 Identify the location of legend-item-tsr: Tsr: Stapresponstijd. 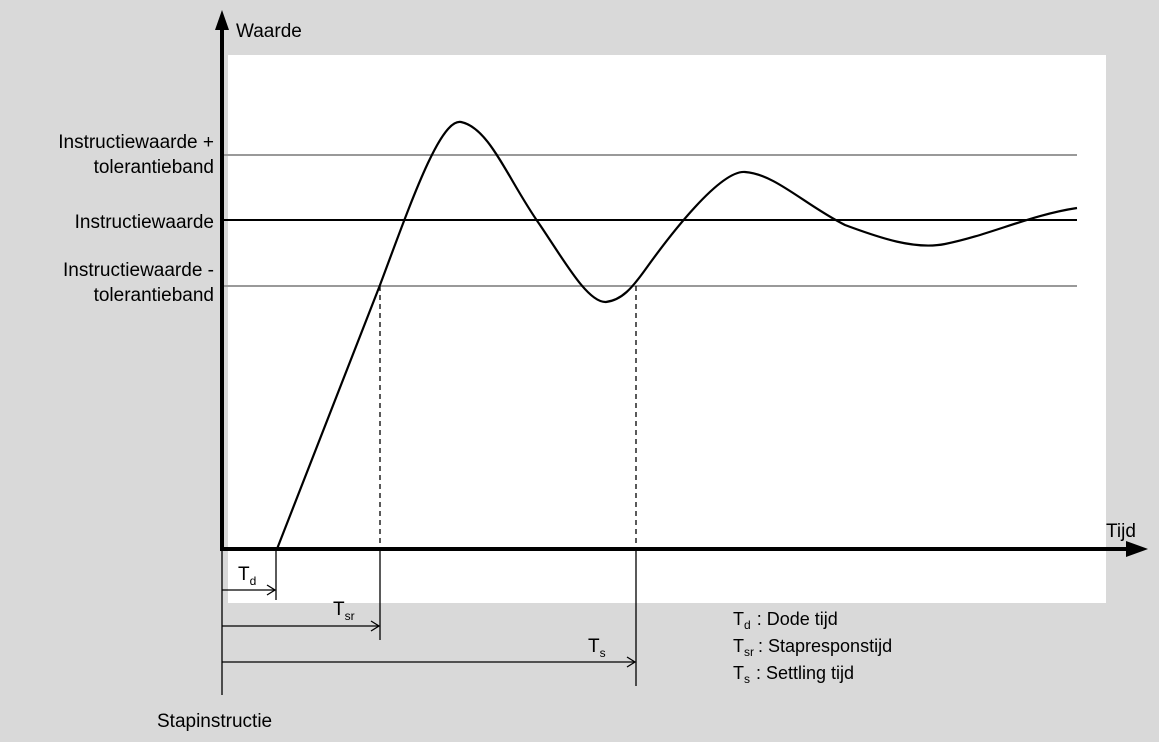
(812, 647).